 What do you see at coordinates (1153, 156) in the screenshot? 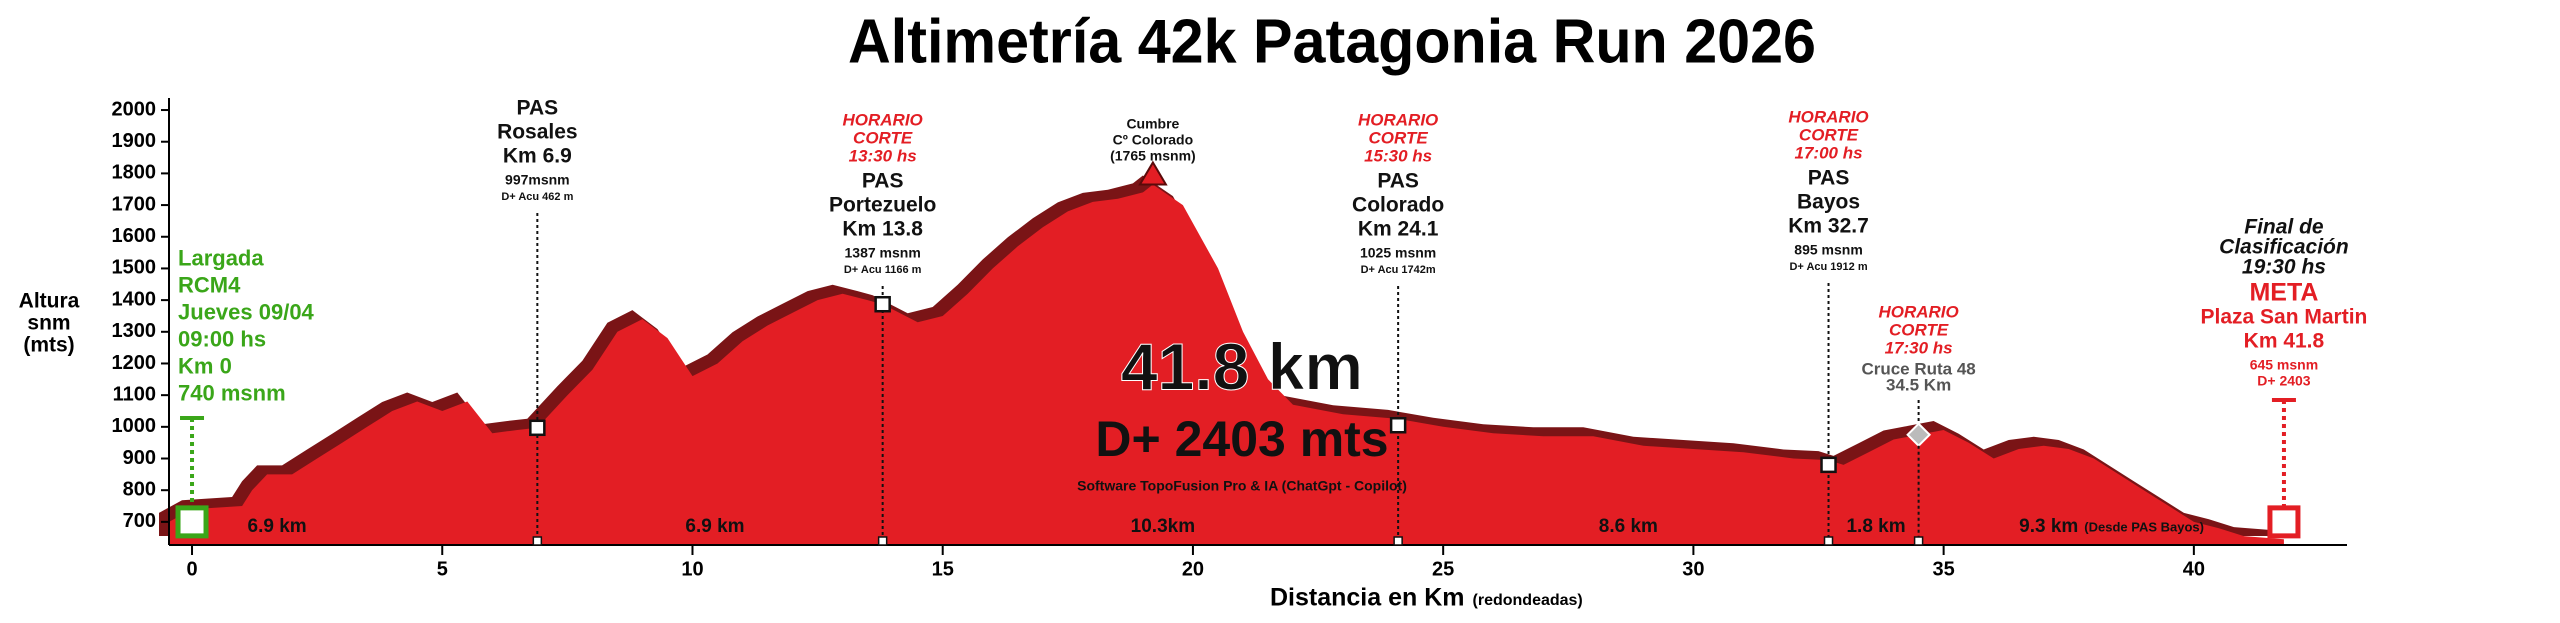
I see `annotation-detail: (1765 msnm)` at bounding box center [1153, 156].